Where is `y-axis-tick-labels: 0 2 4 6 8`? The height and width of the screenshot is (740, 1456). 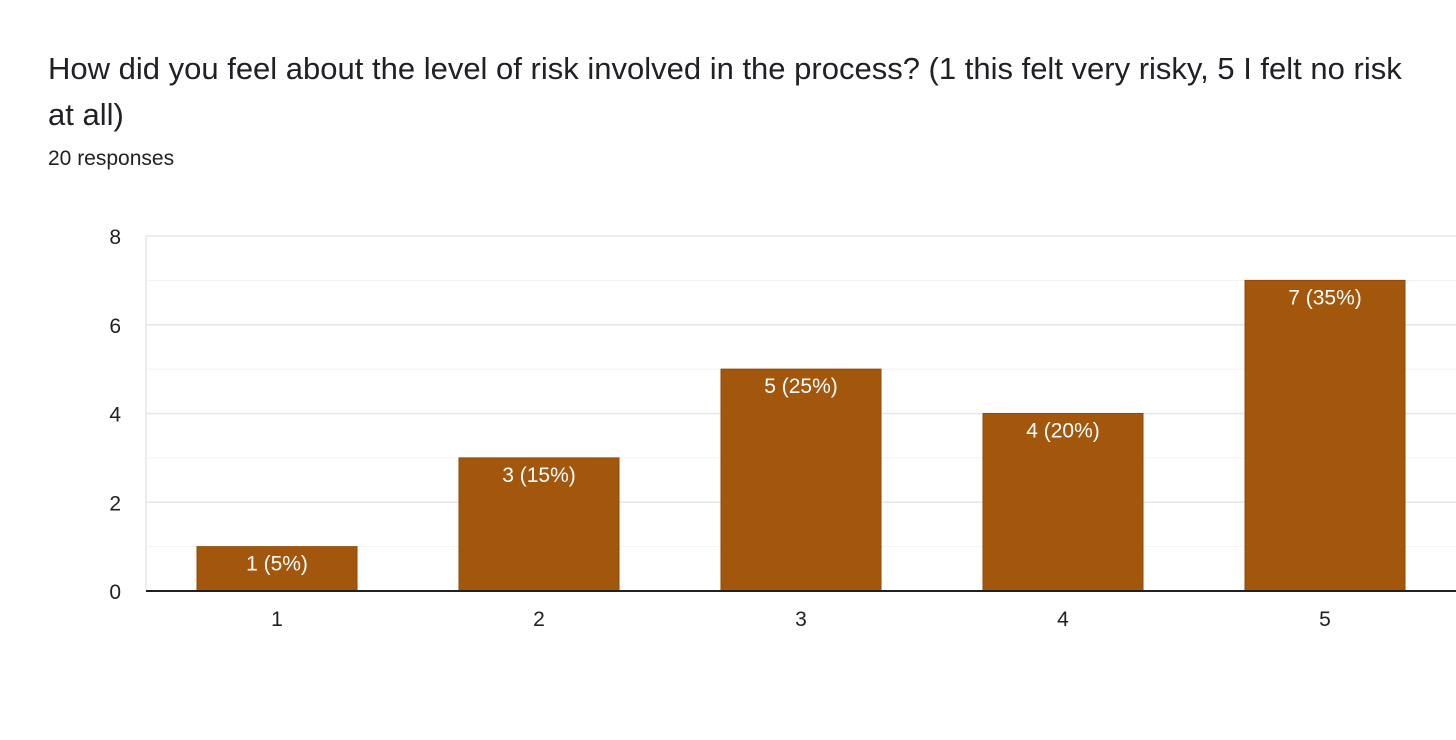 y-axis-tick-labels: 0 2 4 6 8 is located at coordinates (115, 415).